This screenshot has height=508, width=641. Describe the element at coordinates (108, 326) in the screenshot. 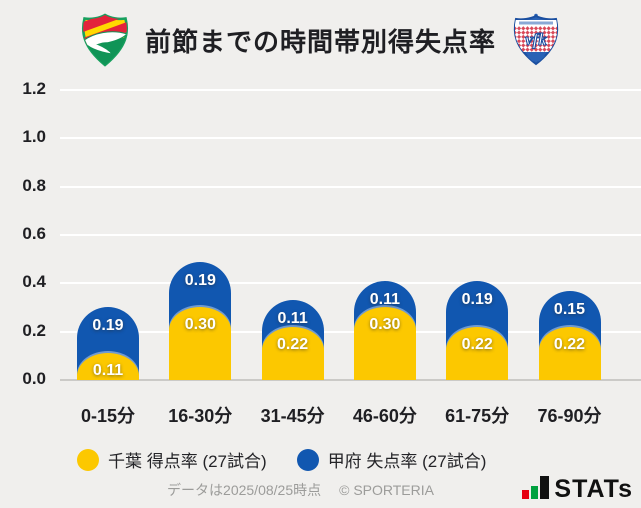

I see `kofu-value-label-0-15分: 0.19` at that location.